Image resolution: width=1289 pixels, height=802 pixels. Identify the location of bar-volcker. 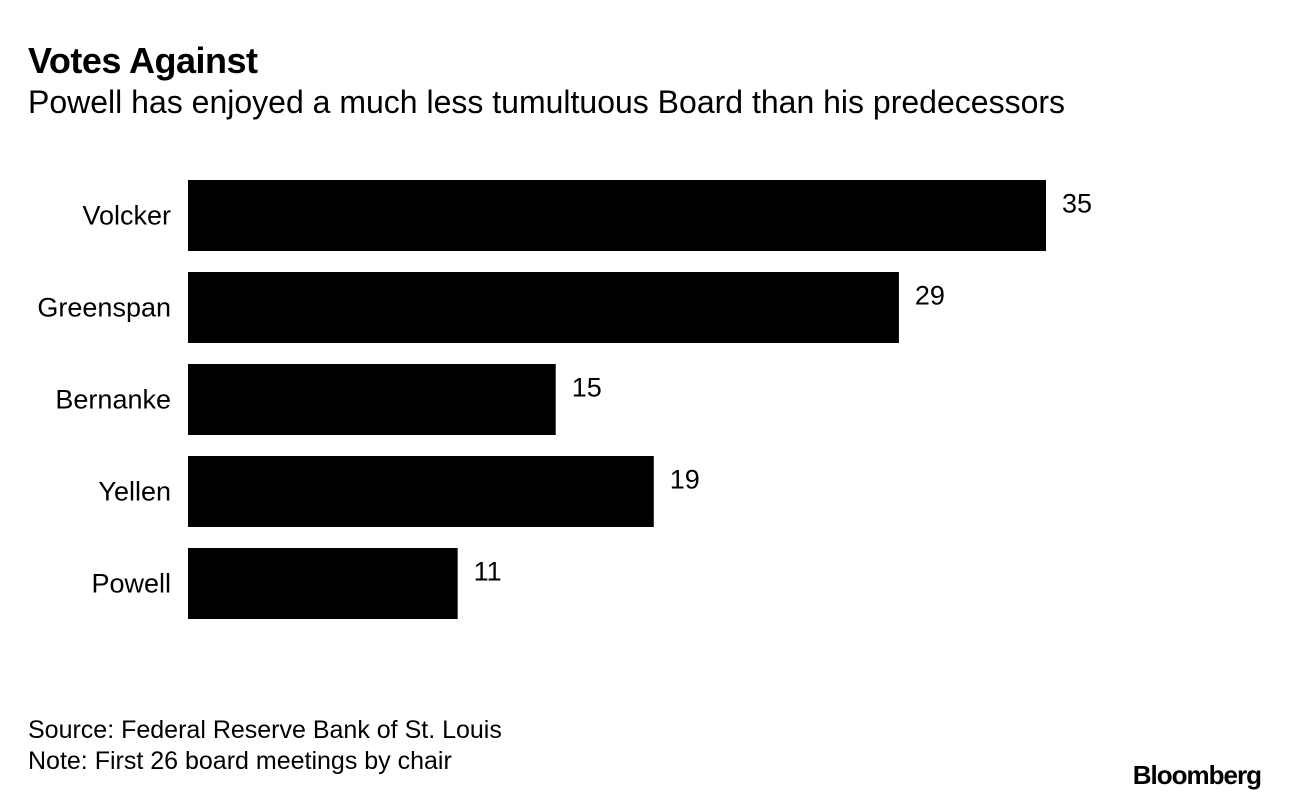
(617, 215).